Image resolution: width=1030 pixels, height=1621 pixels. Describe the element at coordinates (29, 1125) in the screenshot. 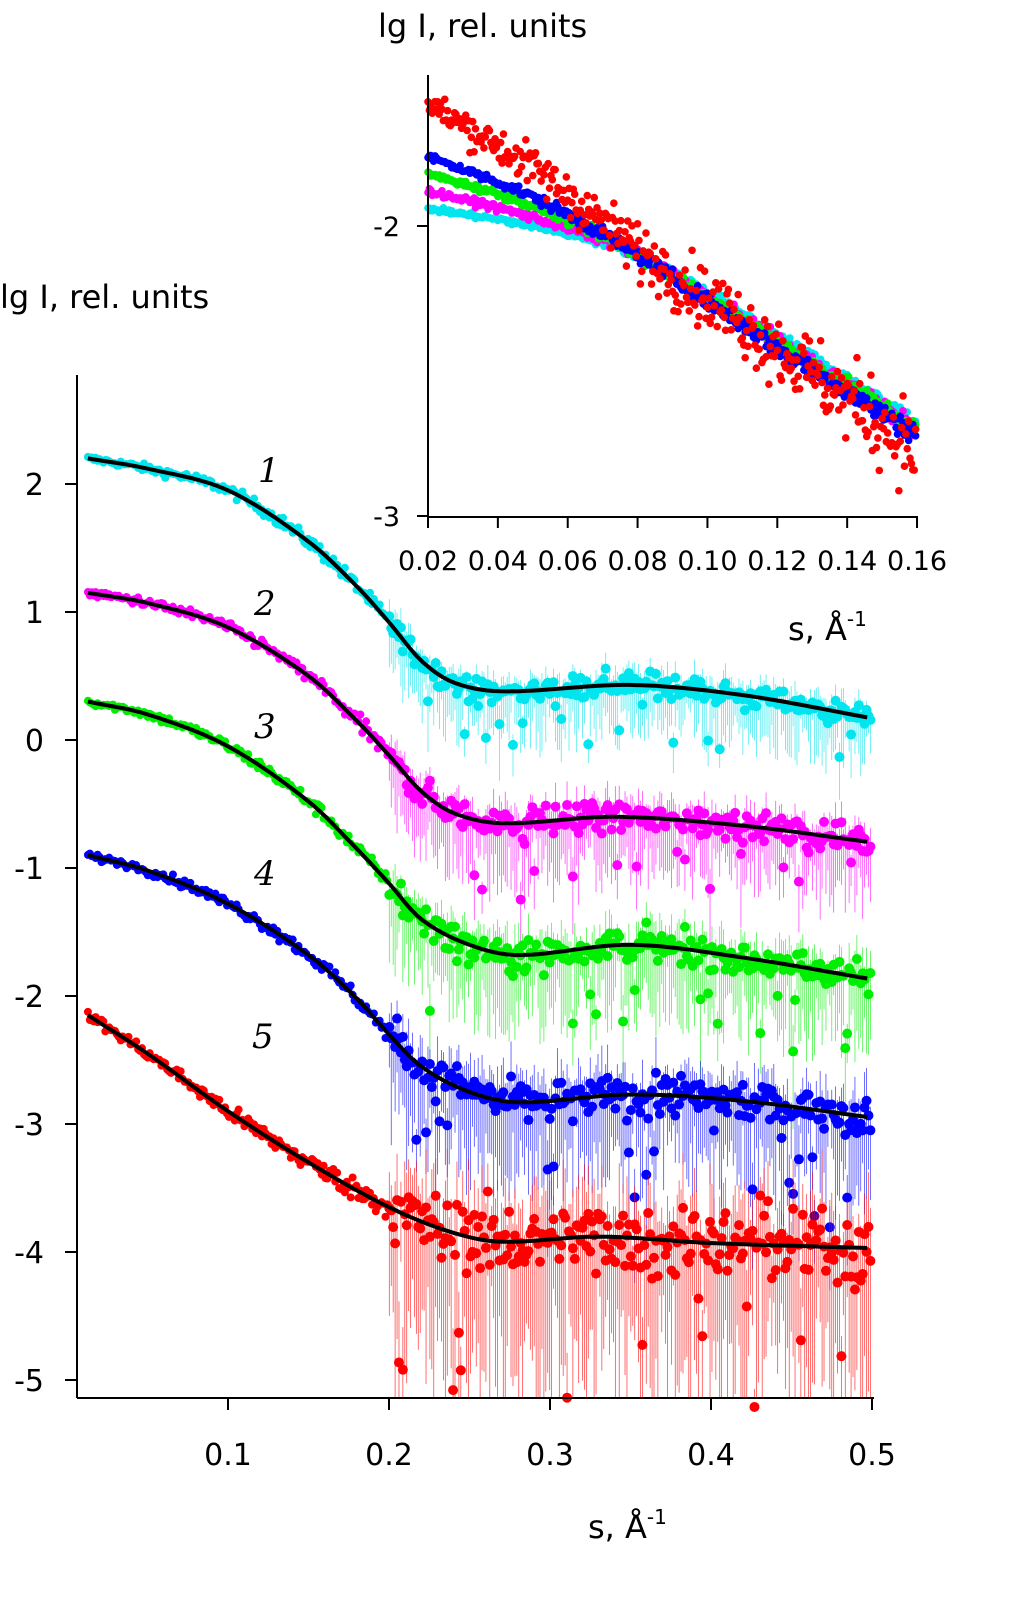

I see `y-tick-label: -3` at that location.